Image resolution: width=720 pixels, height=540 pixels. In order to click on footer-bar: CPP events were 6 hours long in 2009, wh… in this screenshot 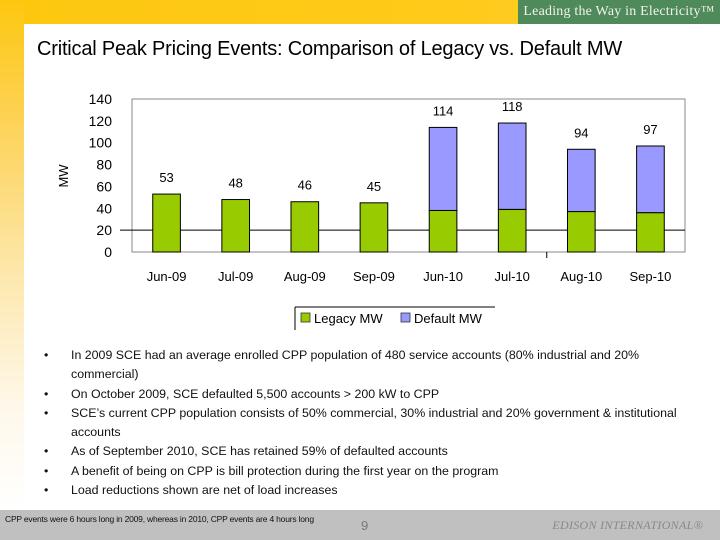, I will do `click(360, 525)`.